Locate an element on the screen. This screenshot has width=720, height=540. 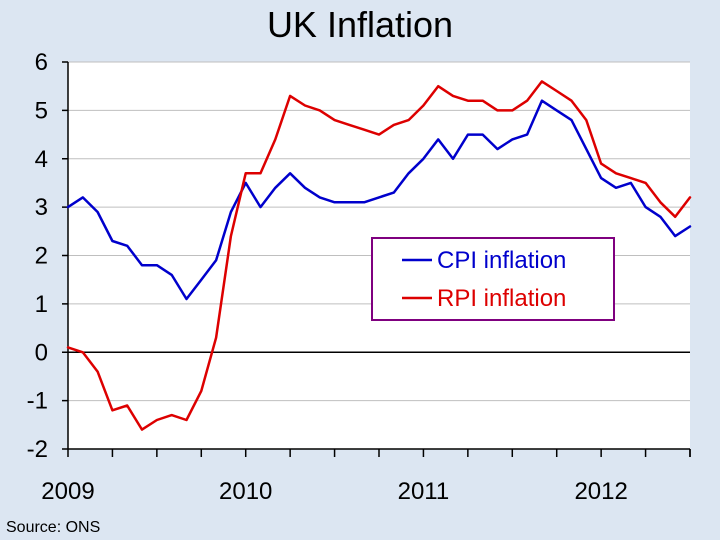
y-tick-label: 3 is located at coordinates (41, 207).